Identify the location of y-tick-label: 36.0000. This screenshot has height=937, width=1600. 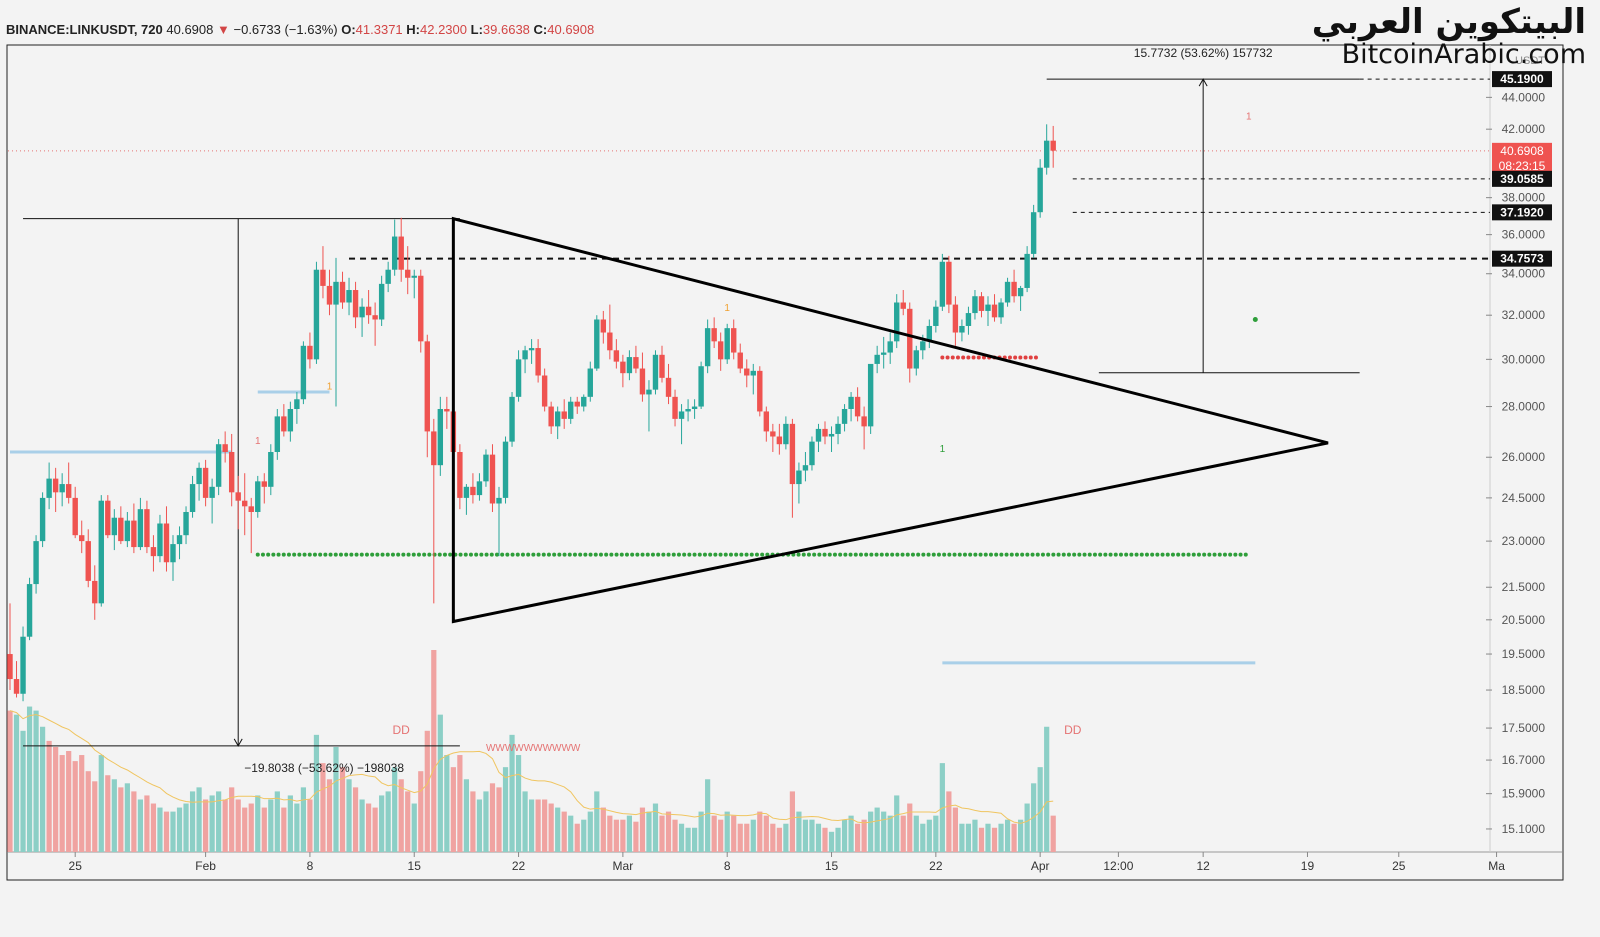
(1524, 235).